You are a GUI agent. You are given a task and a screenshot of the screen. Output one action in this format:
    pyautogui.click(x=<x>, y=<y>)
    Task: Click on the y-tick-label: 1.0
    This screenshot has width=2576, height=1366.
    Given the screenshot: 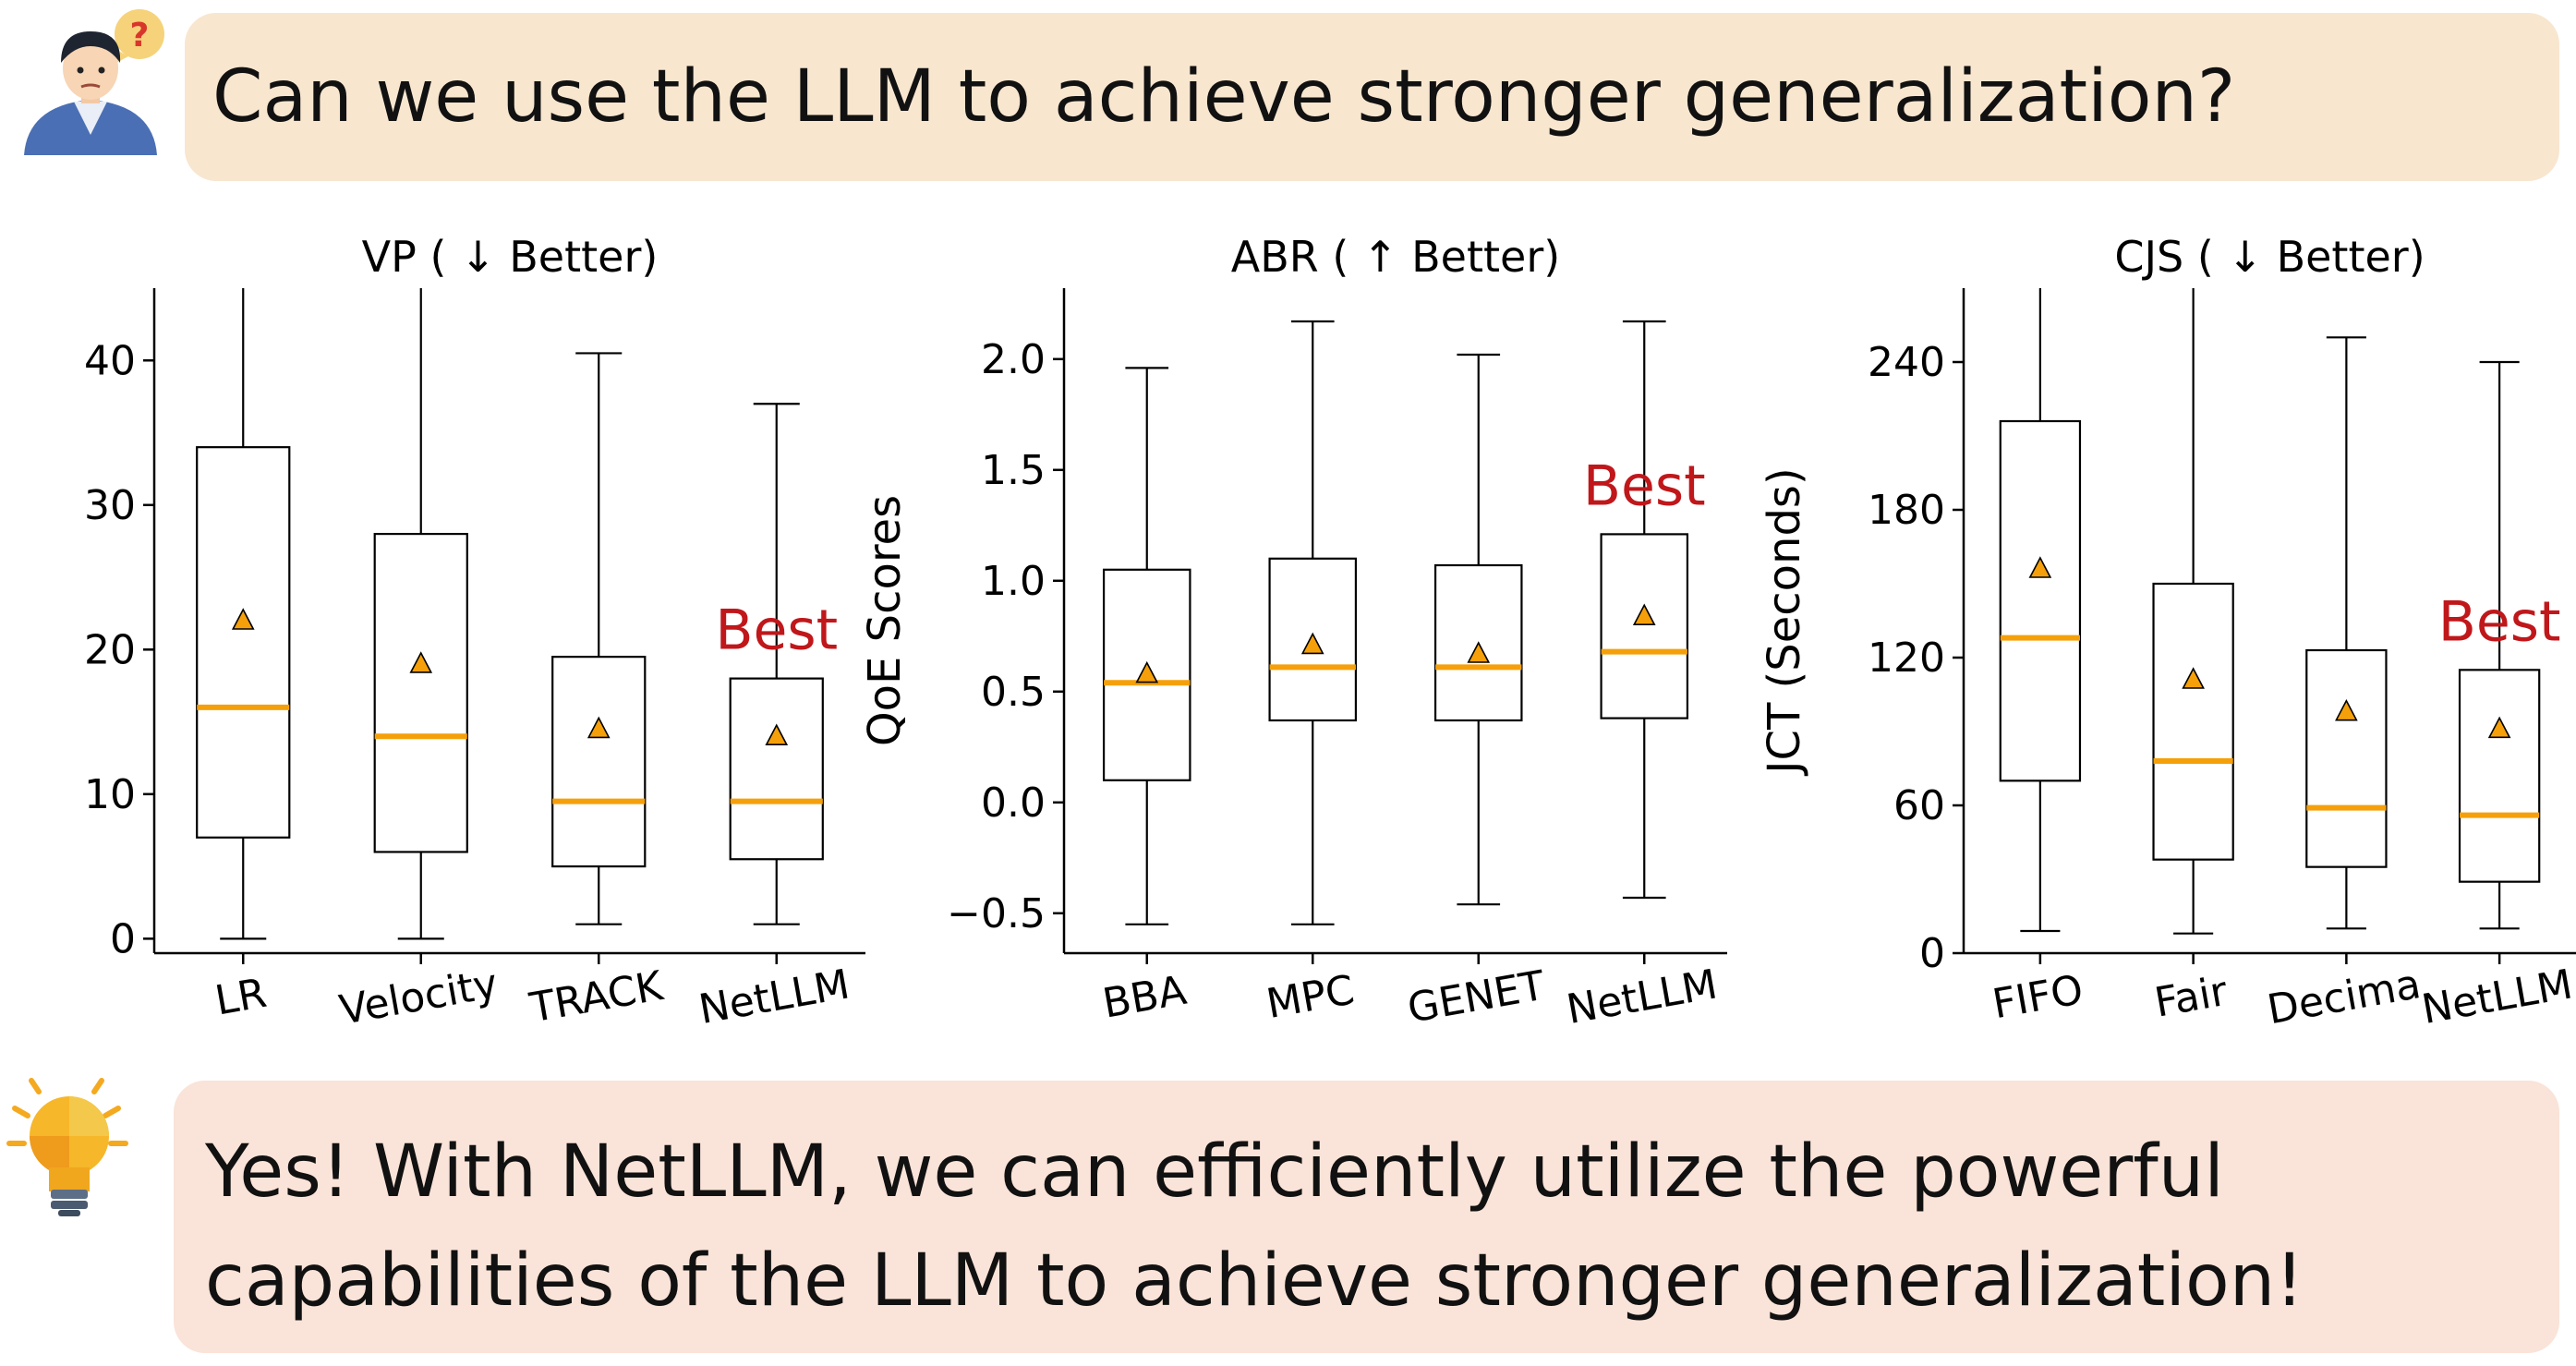 What is the action you would take?
    pyautogui.click(x=1013, y=581)
    